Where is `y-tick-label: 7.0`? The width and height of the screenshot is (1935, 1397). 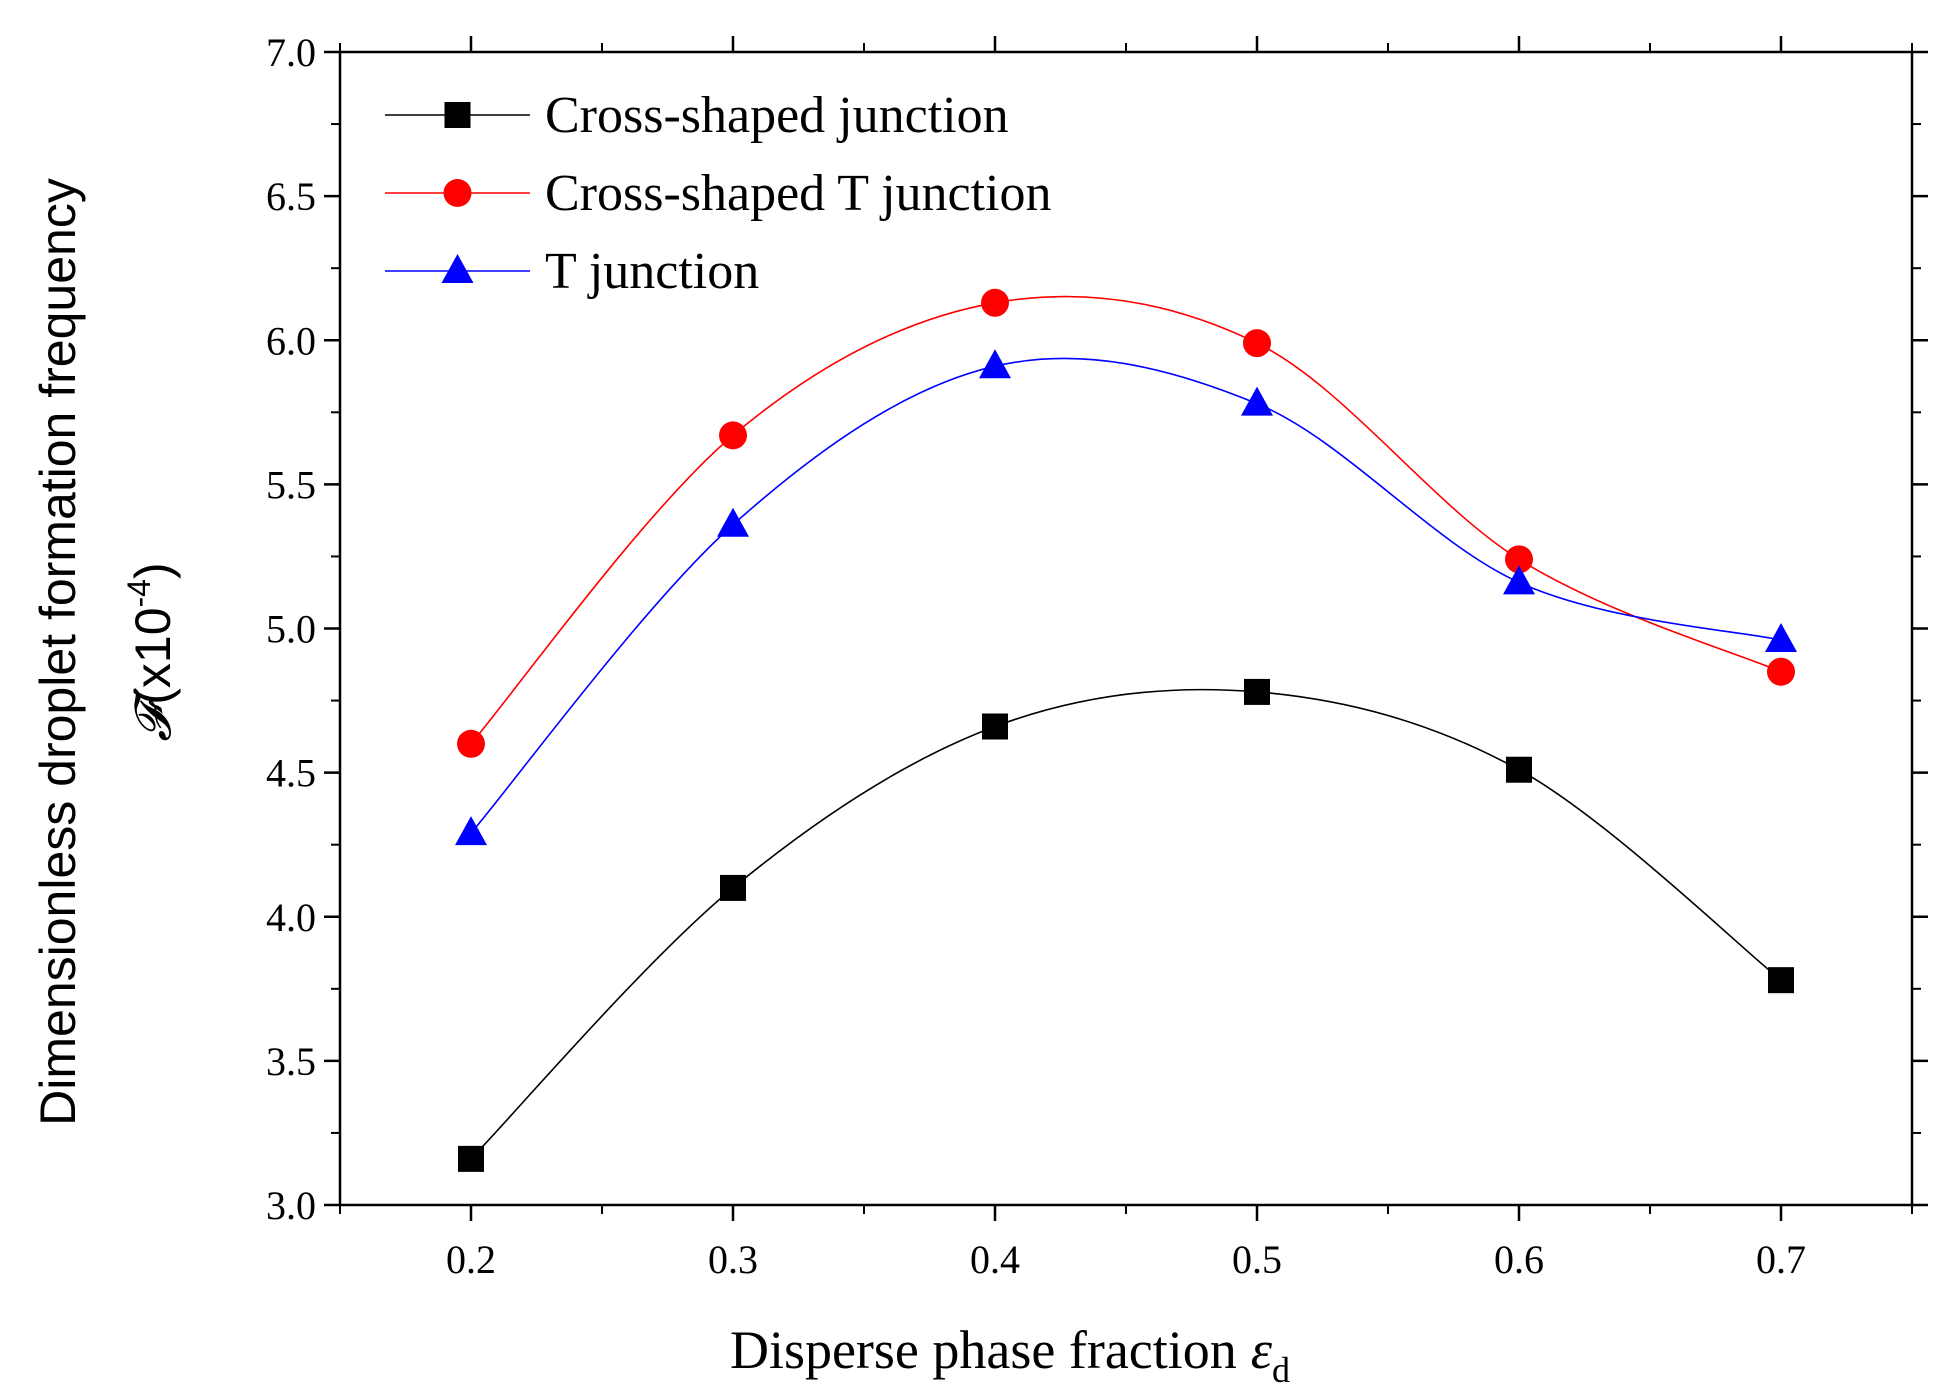 y-tick-label: 7.0 is located at coordinates (291, 52).